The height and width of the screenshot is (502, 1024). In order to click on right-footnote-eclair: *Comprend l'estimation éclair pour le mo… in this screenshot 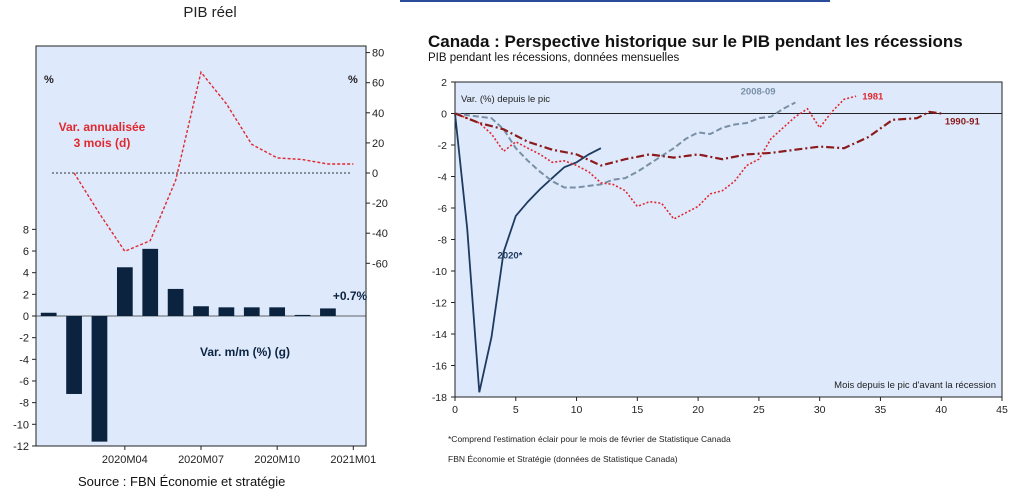, I will do `click(589, 439)`.